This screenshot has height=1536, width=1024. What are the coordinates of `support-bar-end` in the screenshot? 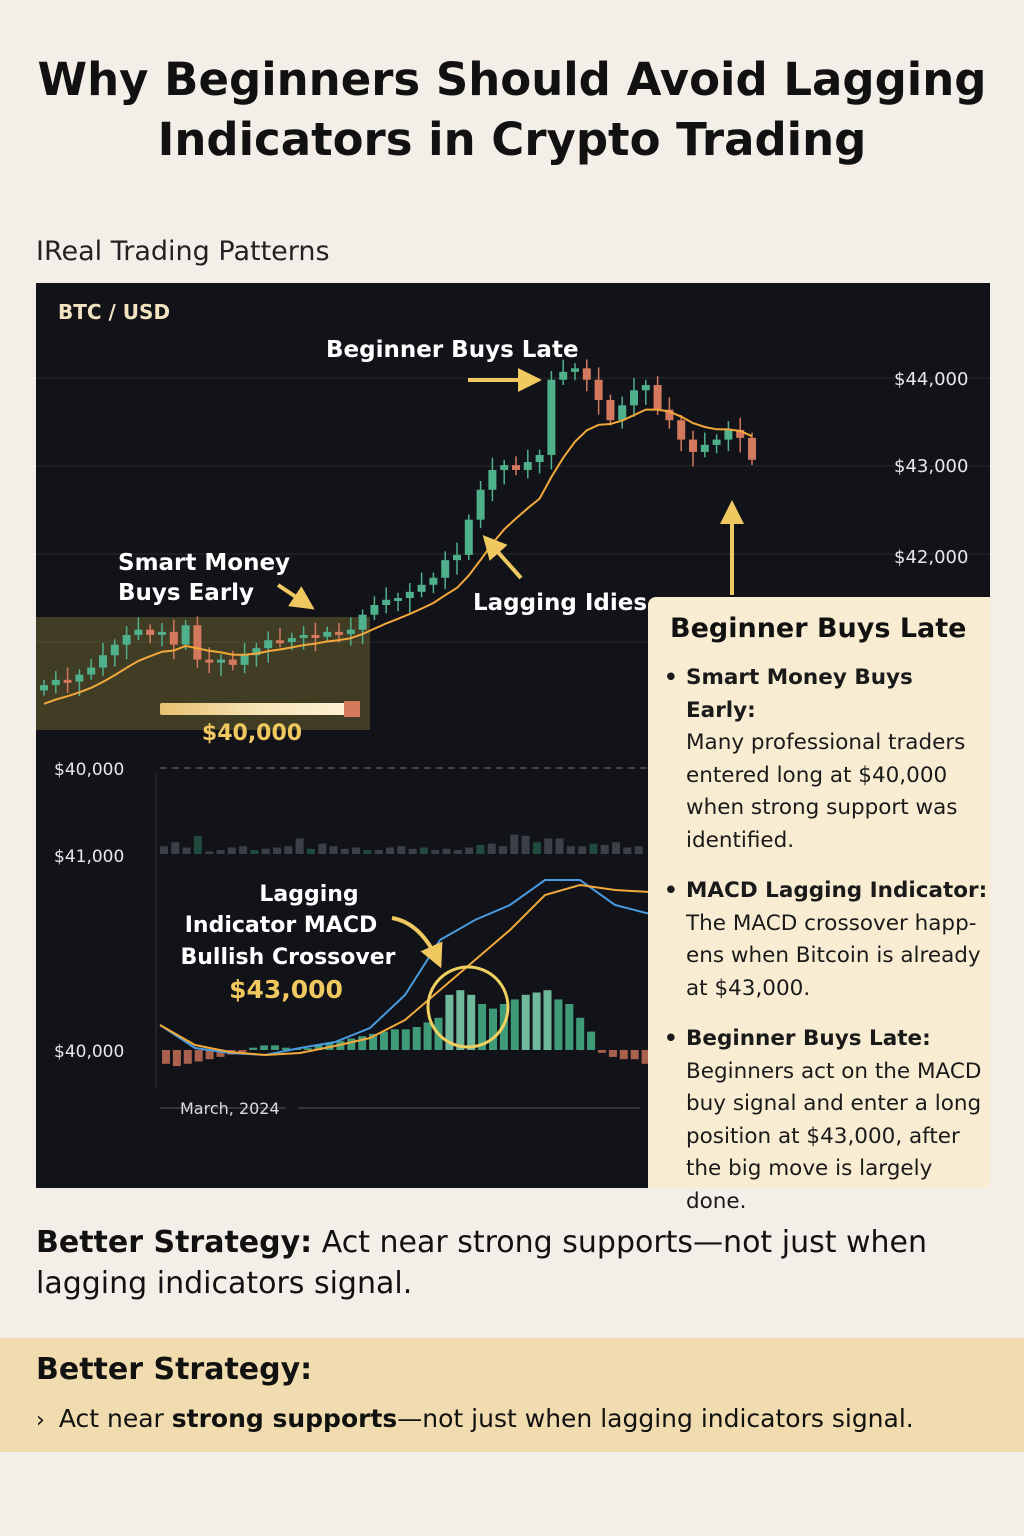 It's located at (352, 709).